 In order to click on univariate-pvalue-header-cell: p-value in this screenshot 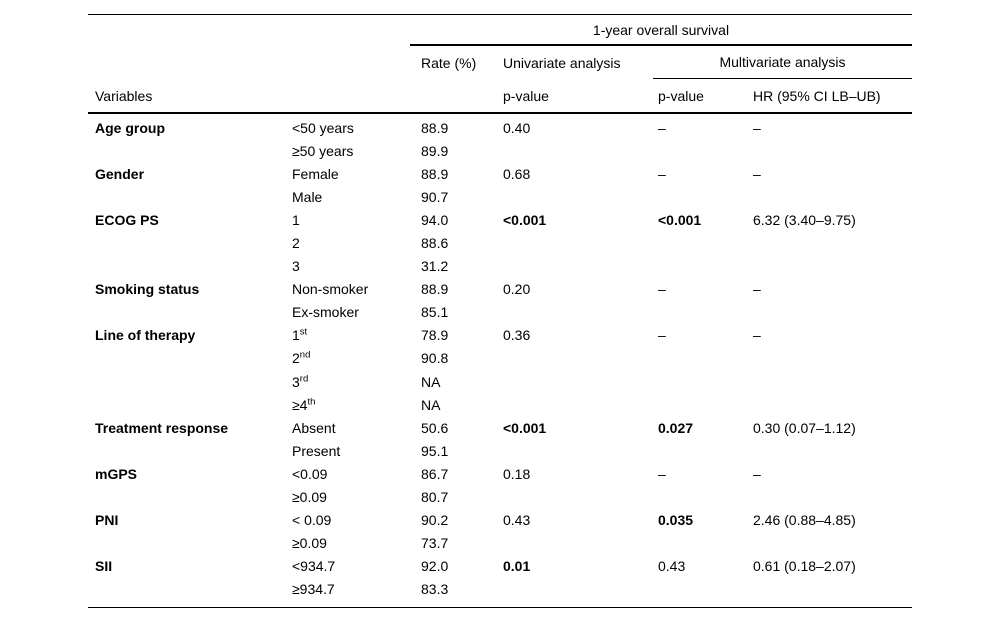, I will do `click(576, 96)`.